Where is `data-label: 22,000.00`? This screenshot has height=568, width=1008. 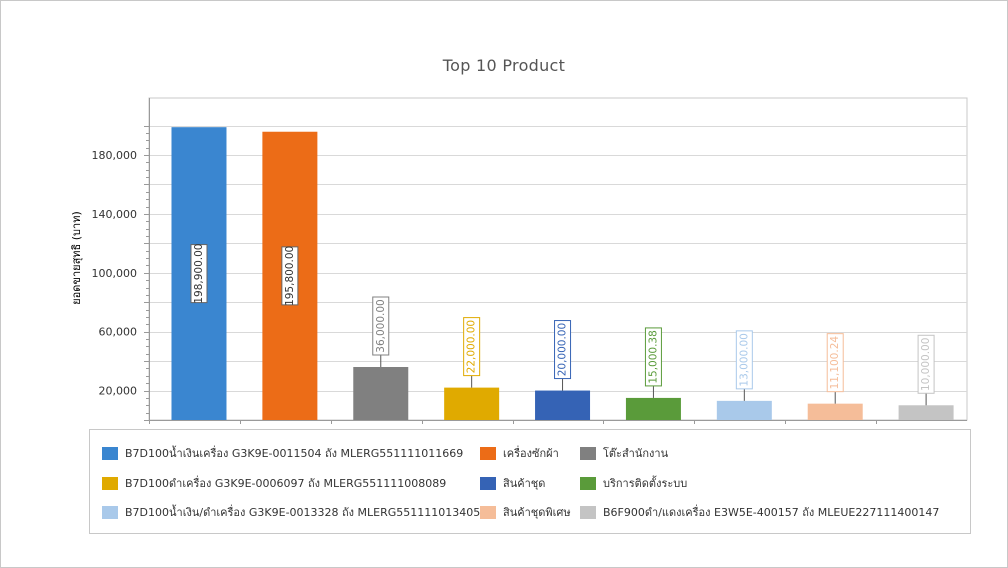
data-label: 22,000.00 is located at coordinates (472, 346).